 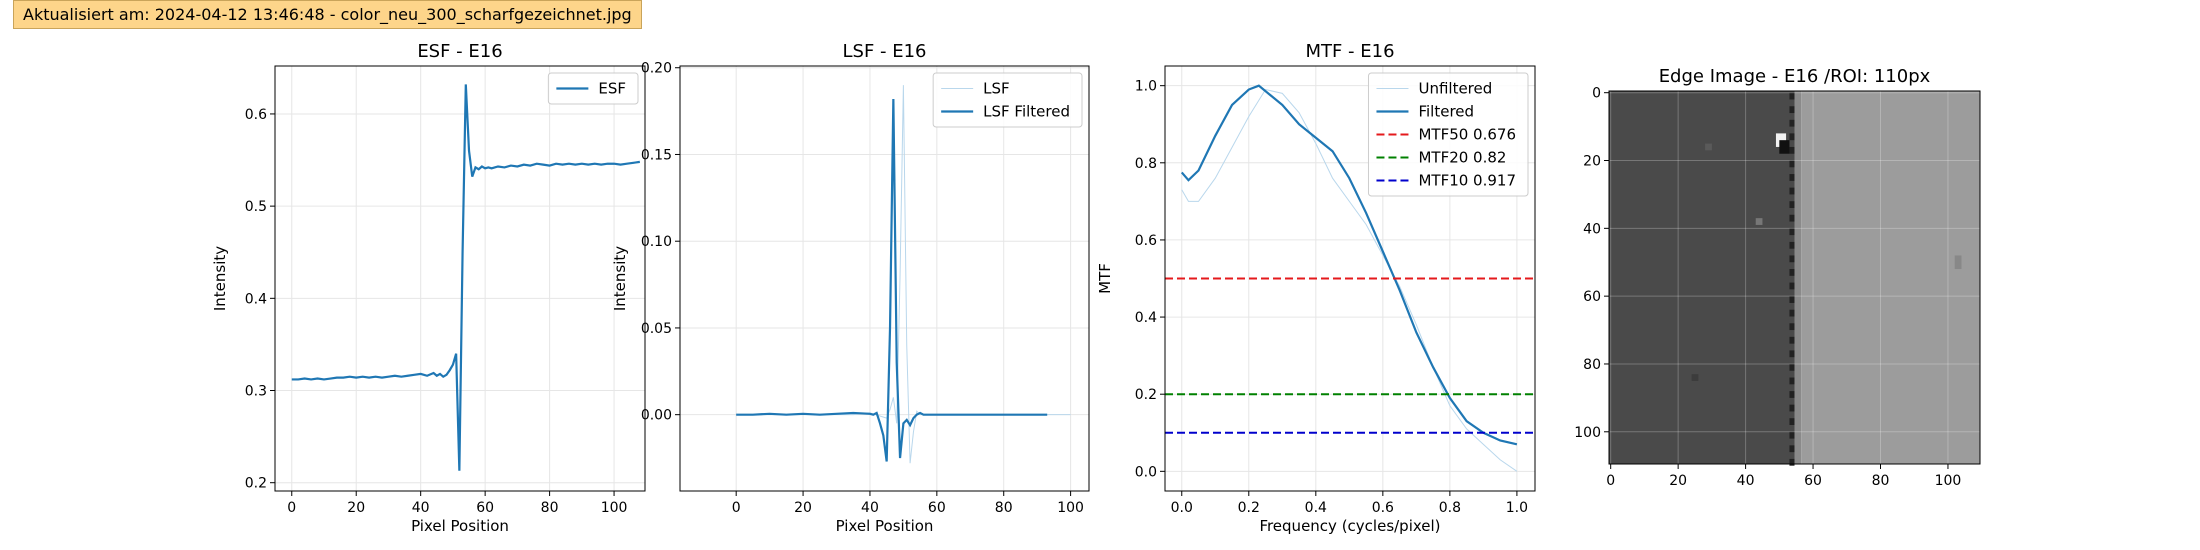 I want to click on chart-title: LSF - E16, so click(x=884, y=51).